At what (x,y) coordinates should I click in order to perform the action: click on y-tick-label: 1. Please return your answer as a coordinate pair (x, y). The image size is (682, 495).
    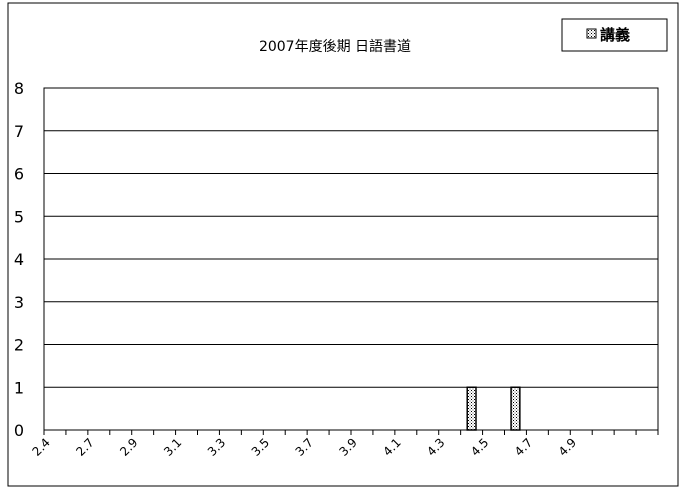
    Looking at the image, I should click on (19, 387).